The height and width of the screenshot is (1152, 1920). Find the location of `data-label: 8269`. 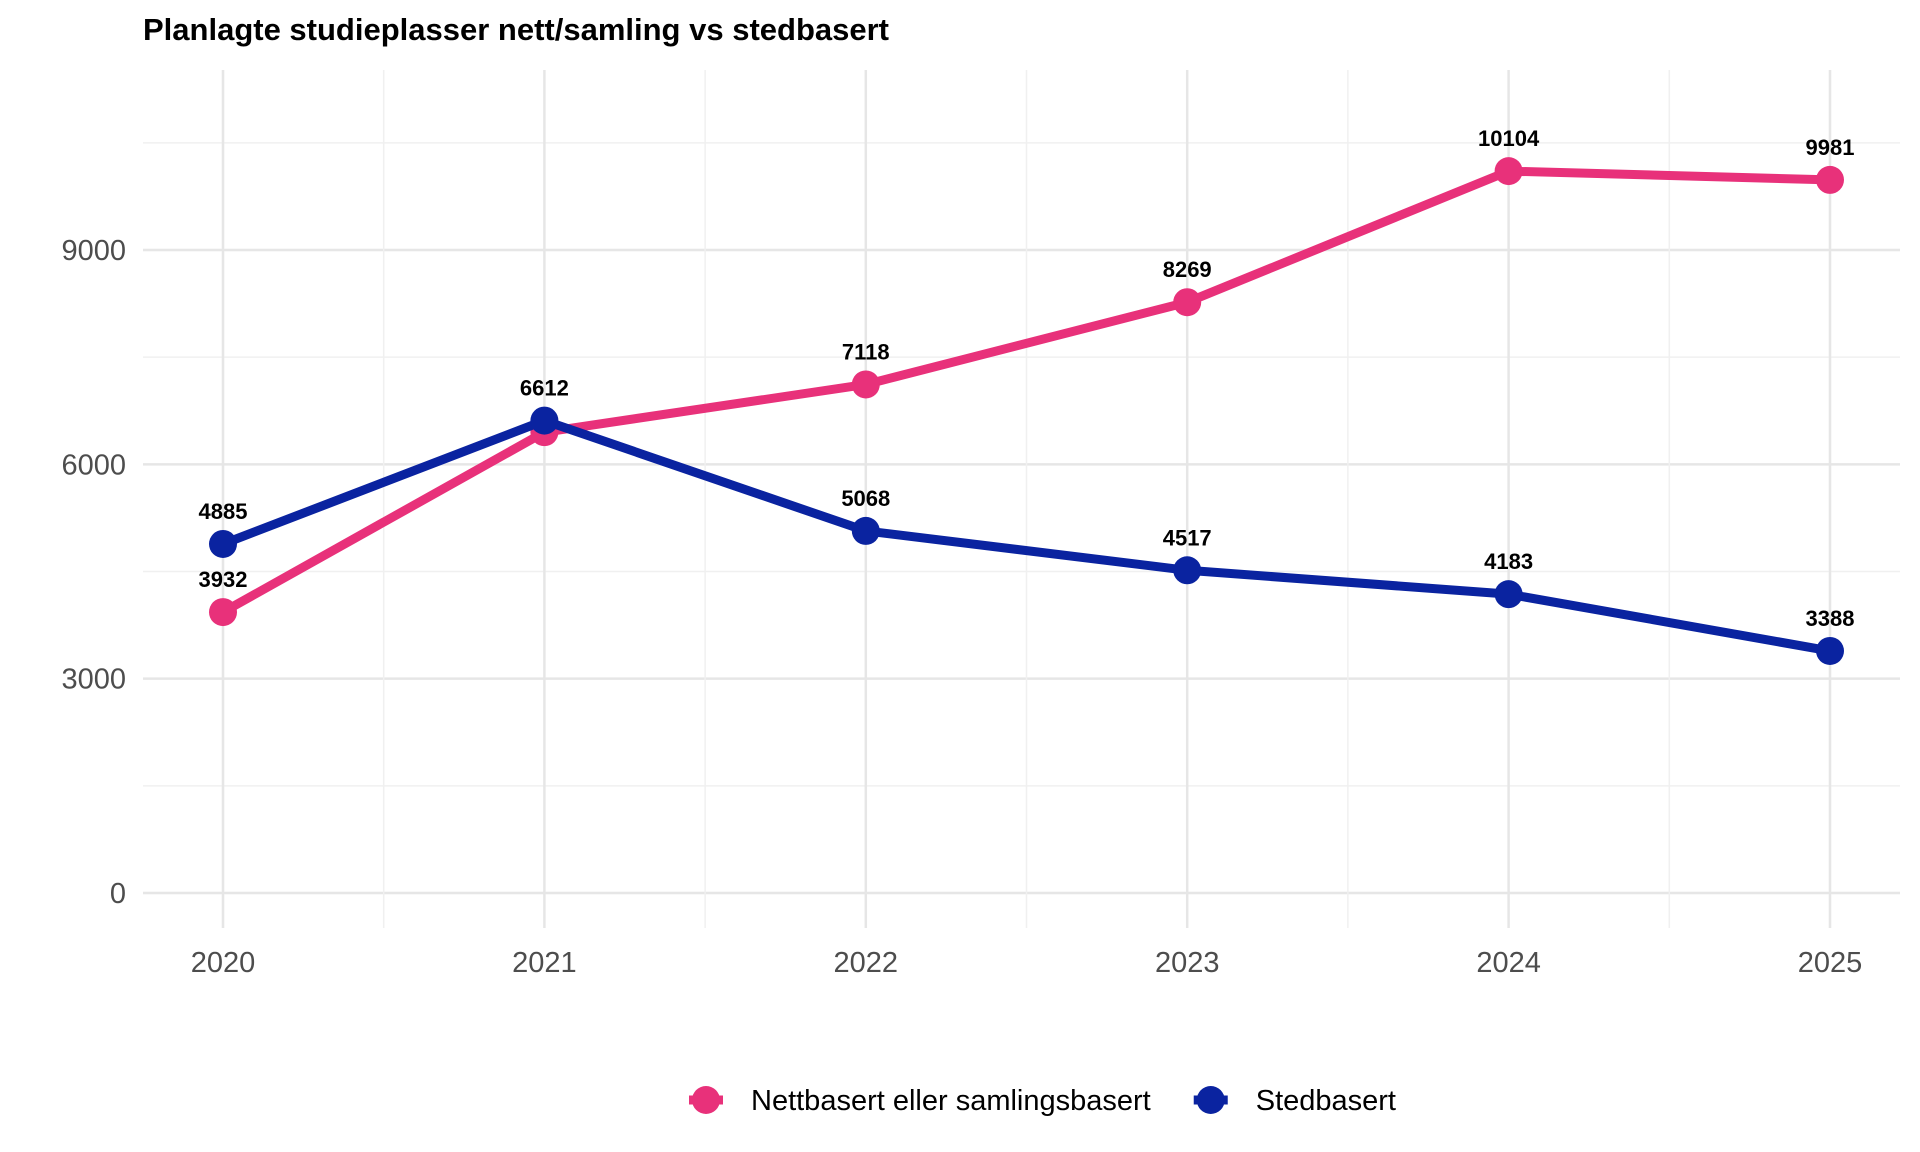

data-label: 8269 is located at coordinates (1187, 269).